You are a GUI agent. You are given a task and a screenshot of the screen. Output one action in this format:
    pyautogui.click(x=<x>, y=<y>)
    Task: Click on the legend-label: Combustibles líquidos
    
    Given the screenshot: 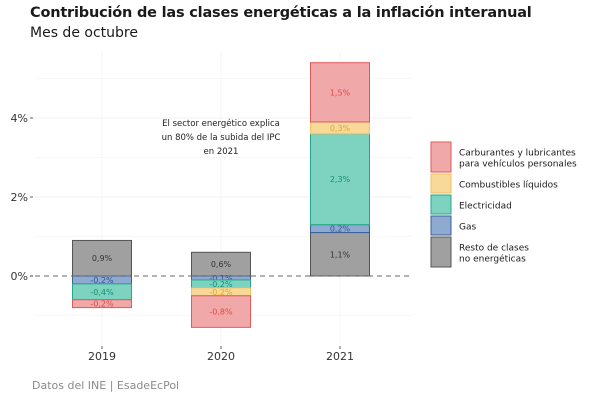 What is the action you would take?
    pyautogui.click(x=508, y=186)
    